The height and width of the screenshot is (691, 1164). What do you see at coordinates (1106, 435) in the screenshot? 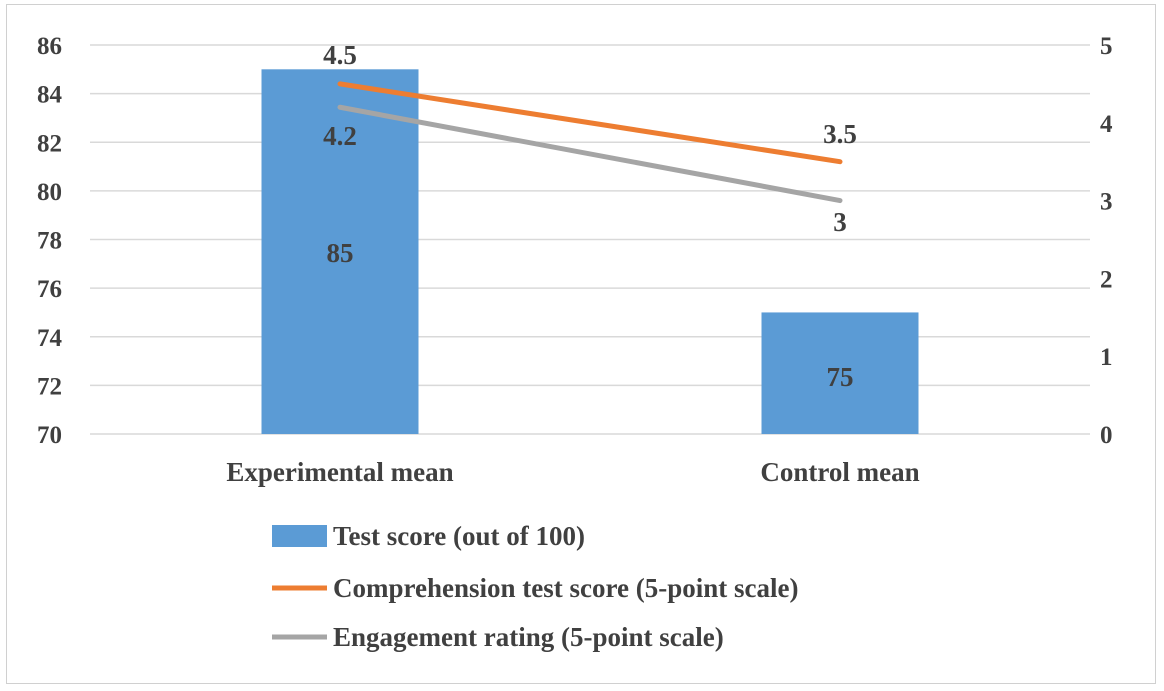
I see `right-axis-tick-label: 0` at bounding box center [1106, 435].